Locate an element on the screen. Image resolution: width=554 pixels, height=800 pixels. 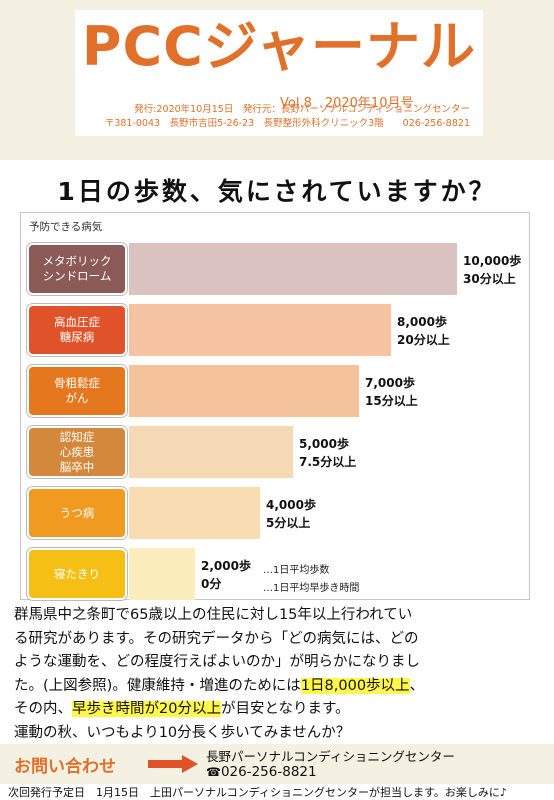
chart-row: 骨粗鬆症 がん 7,000歩 15分以上 is located at coordinates (275, 391).